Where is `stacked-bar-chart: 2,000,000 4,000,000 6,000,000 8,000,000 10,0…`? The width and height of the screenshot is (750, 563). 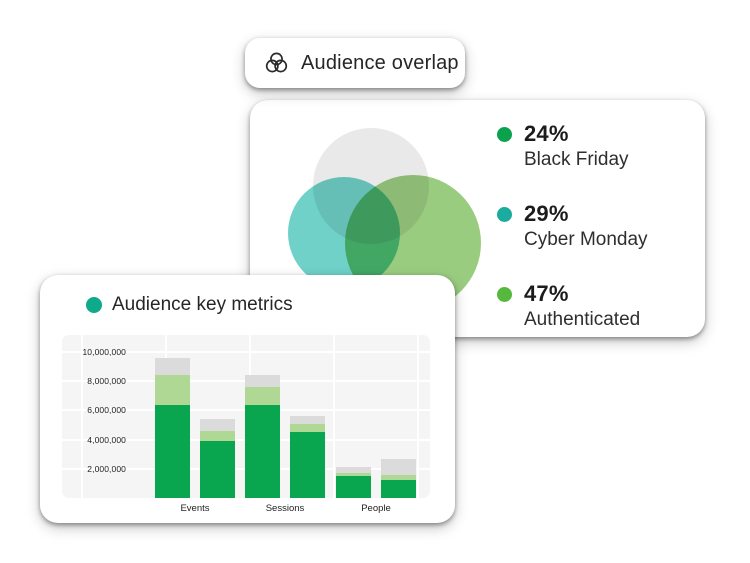 stacked-bar-chart: 2,000,000 4,000,000 6,000,000 8,000,000 10,0… is located at coordinates (246, 416).